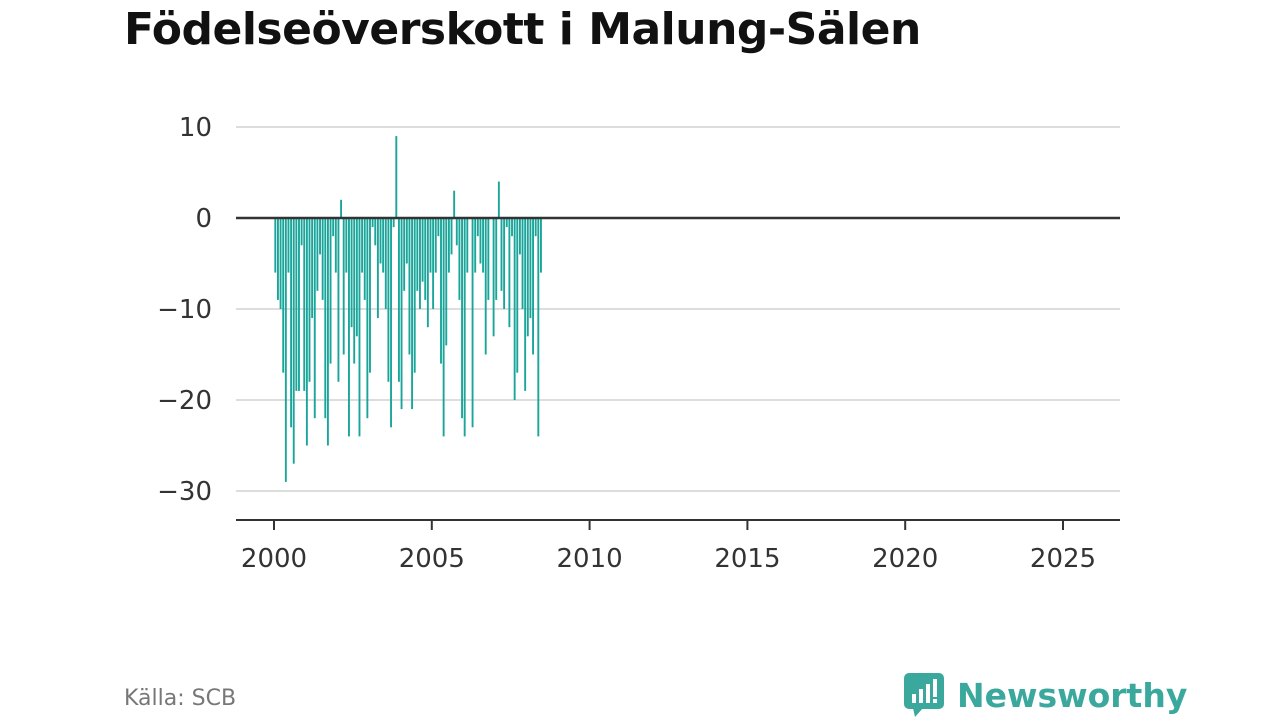 This screenshot has width=1280, height=720. What do you see at coordinates (590, 559) in the screenshot?
I see `x-tick-label: 2010` at bounding box center [590, 559].